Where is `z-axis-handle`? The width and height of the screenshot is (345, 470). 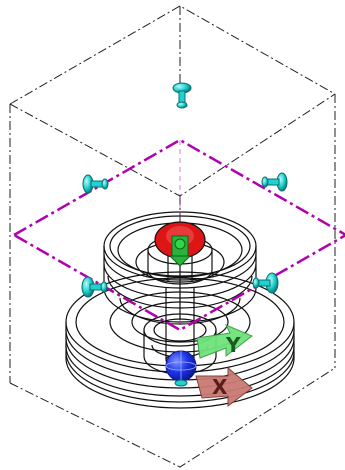
z-axis-handle is located at coordinates (180, 270).